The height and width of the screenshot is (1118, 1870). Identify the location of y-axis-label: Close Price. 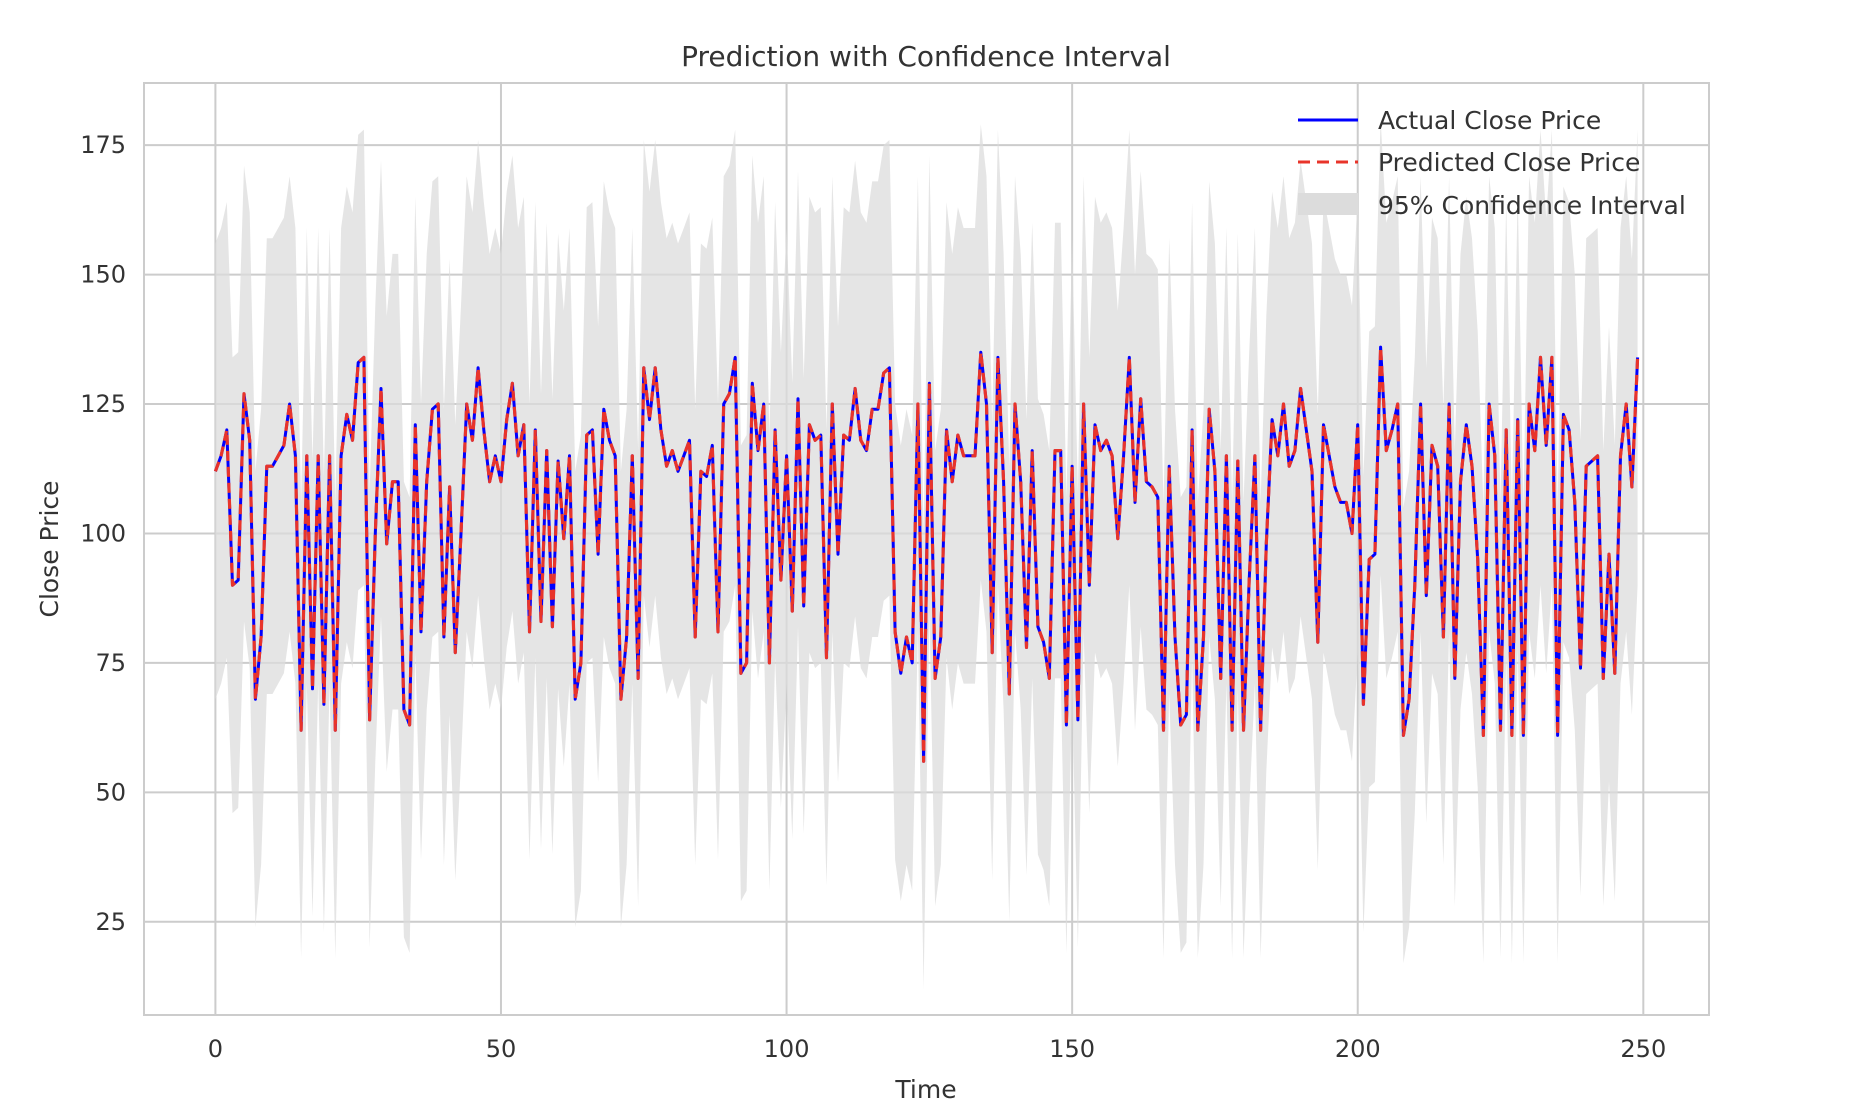
(49, 548).